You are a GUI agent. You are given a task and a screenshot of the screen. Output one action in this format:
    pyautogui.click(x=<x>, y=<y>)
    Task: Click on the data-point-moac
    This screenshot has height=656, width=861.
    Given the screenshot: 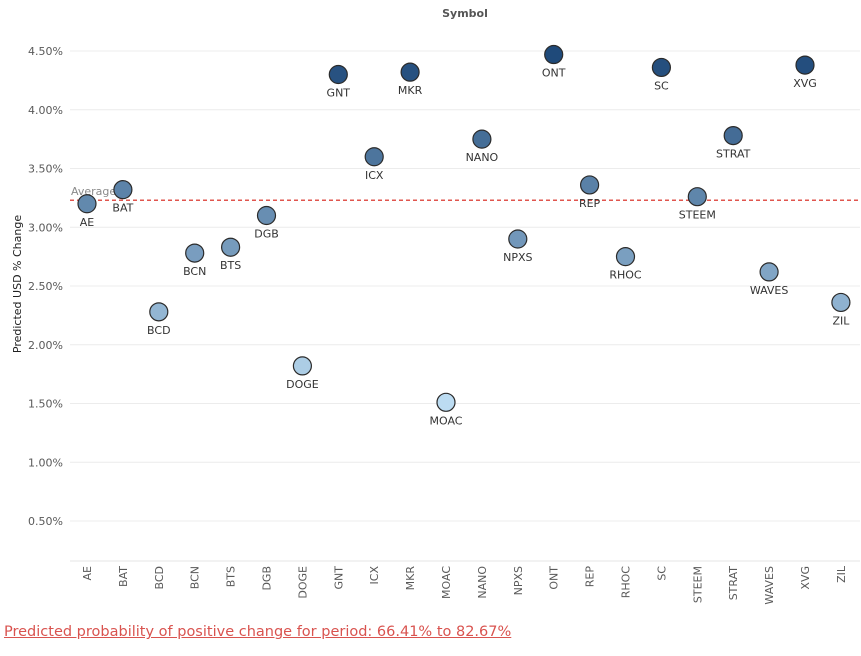 What is the action you would take?
    pyautogui.click(x=446, y=402)
    